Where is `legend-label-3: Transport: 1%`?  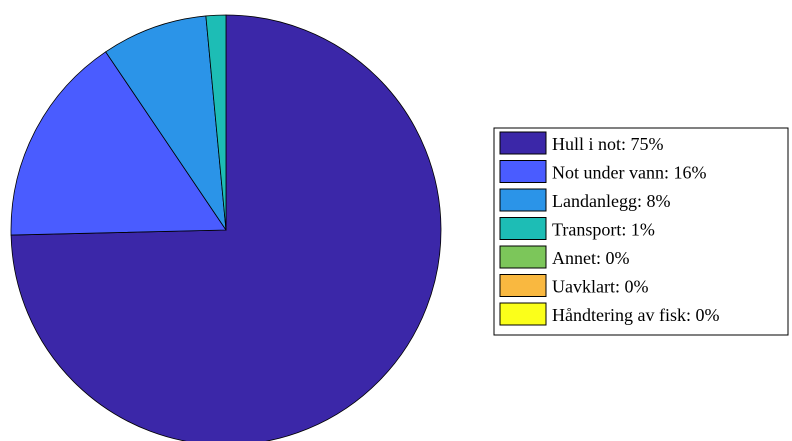 legend-label-3: Transport: 1% is located at coordinates (603, 230).